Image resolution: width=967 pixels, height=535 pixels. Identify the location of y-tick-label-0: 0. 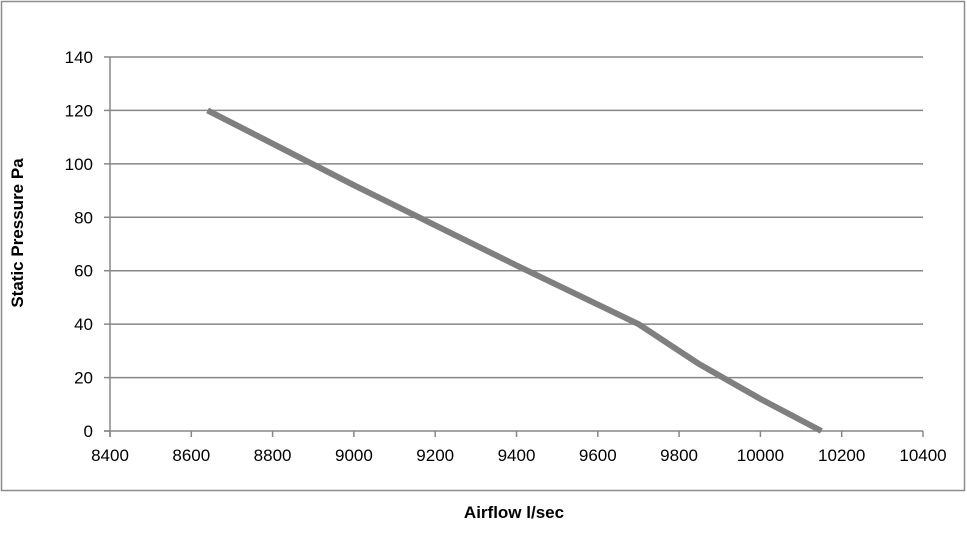
(88, 431).